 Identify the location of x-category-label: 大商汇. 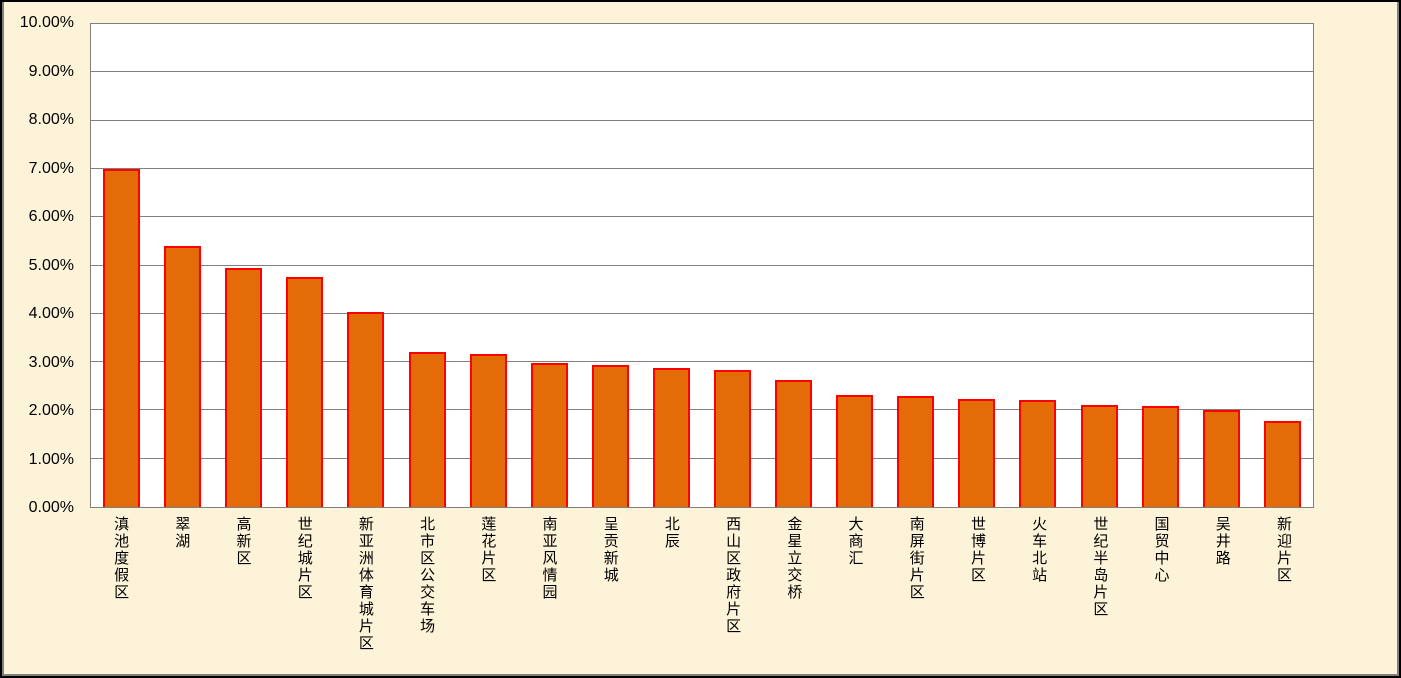
(855, 541).